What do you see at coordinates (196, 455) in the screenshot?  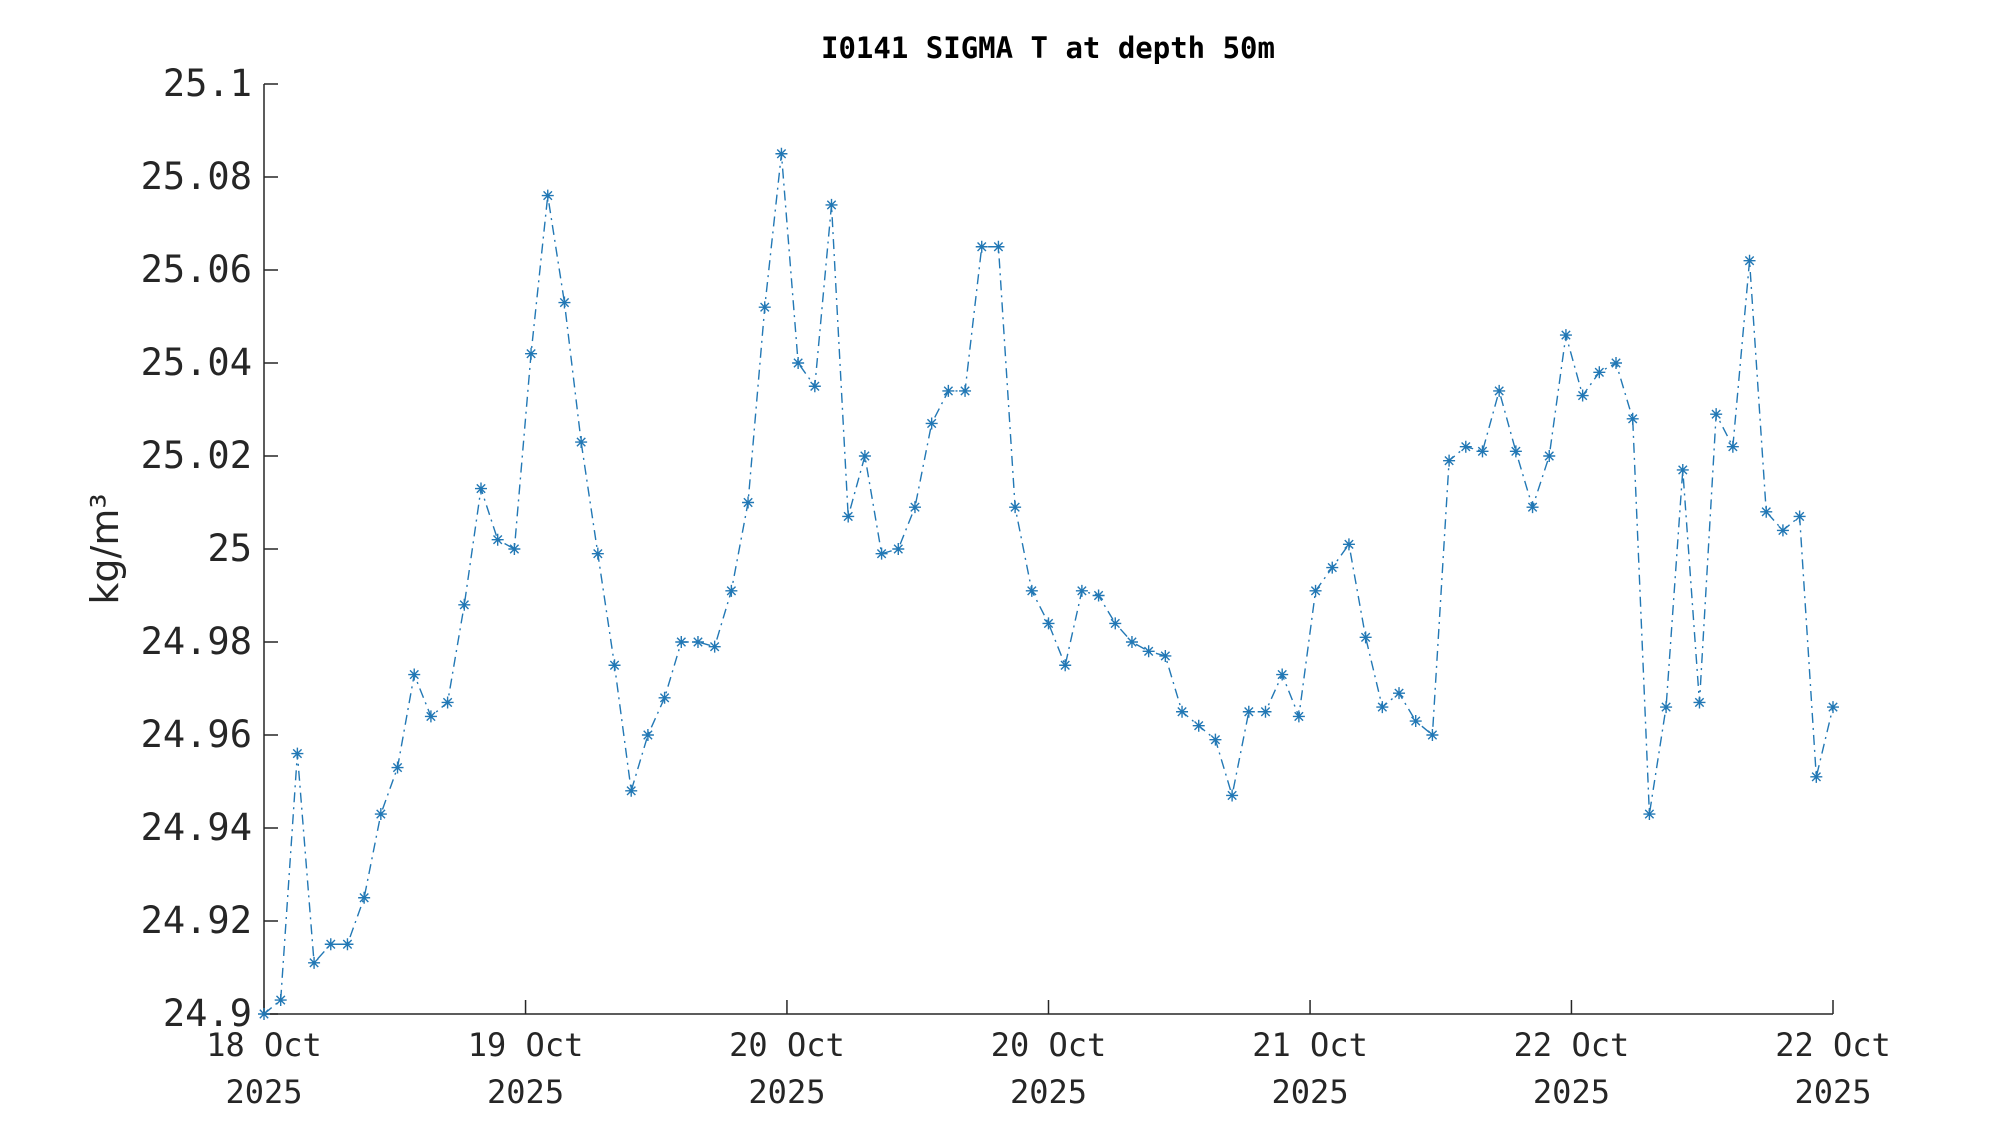 I see `y-tick-label: 25.02` at bounding box center [196, 455].